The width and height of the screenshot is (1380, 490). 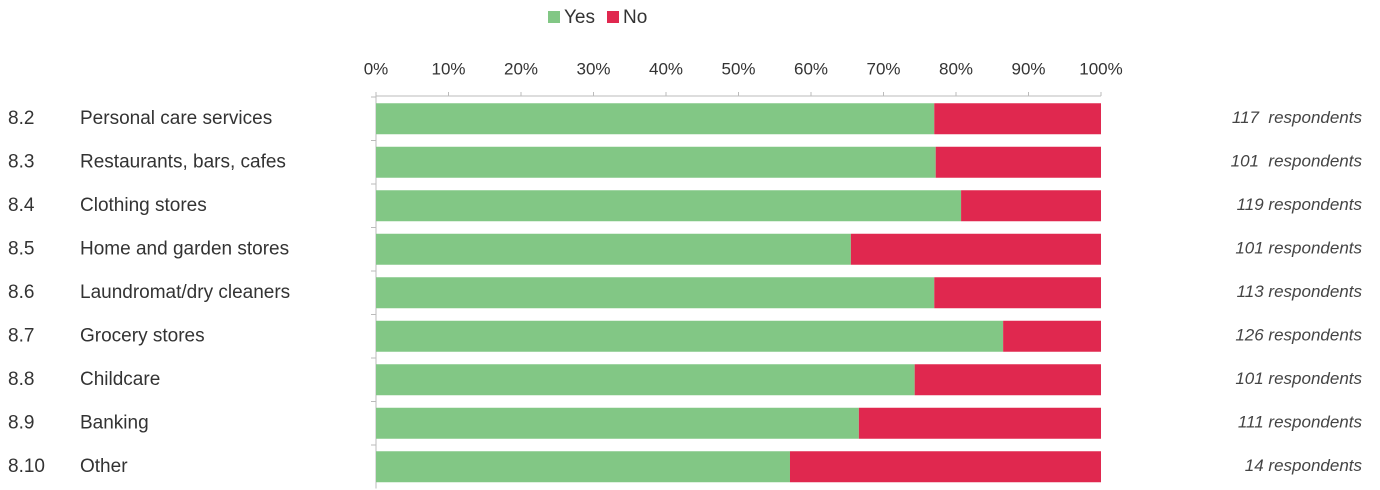 I want to click on legend-label: No, so click(x=635, y=17).